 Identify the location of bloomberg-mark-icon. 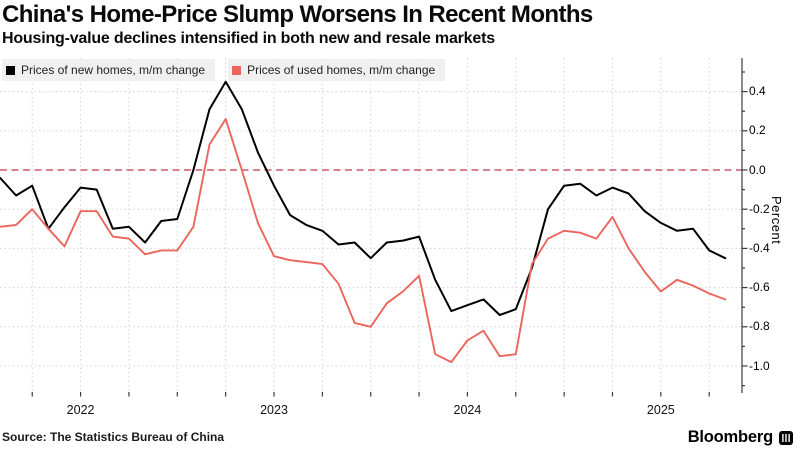
(786, 437).